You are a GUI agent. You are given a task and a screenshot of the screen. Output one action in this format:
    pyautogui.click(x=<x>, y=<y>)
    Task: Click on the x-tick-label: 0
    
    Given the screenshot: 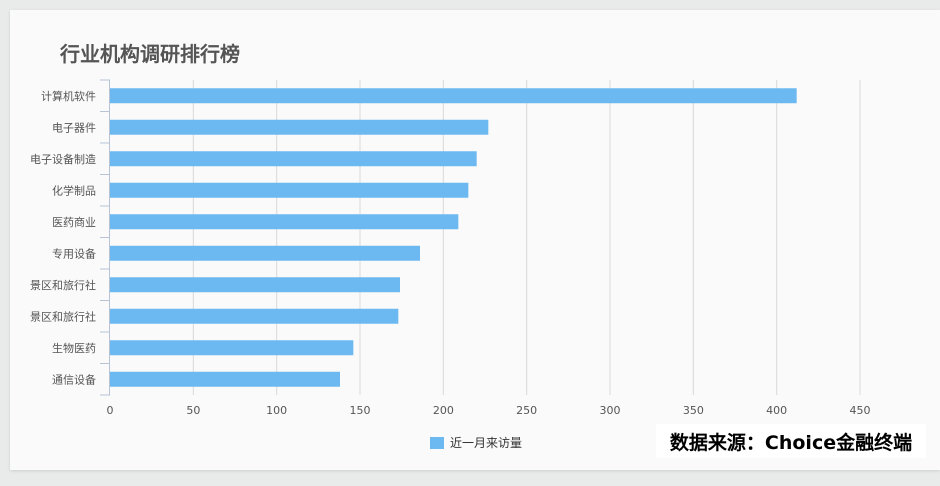 What is the action you would take?
    pyautogui.click(x=110, y=410)
    